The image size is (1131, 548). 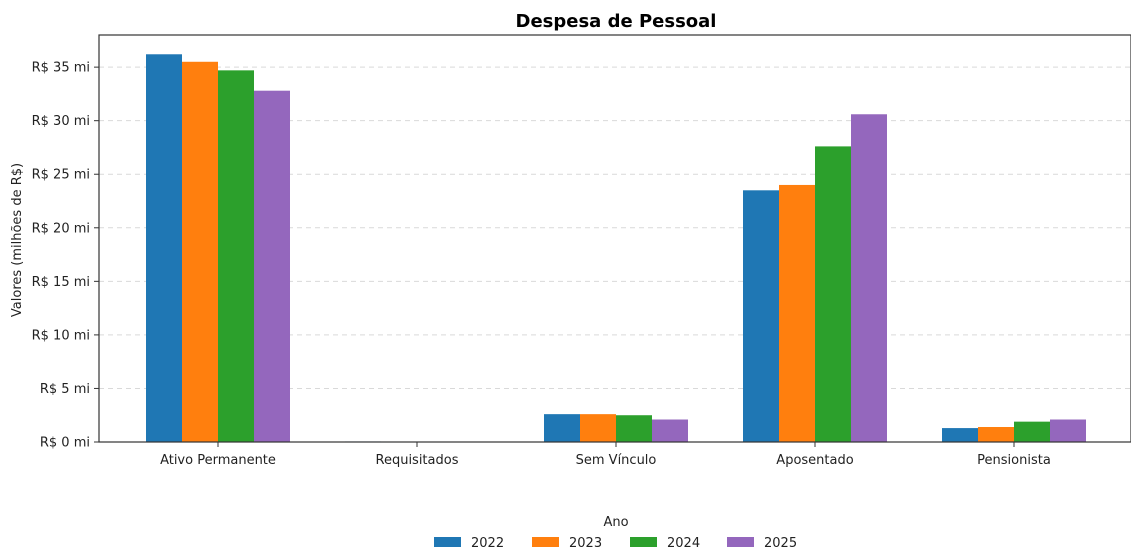 I want to click on legend-title: Ano, so click(x=615, y=522).